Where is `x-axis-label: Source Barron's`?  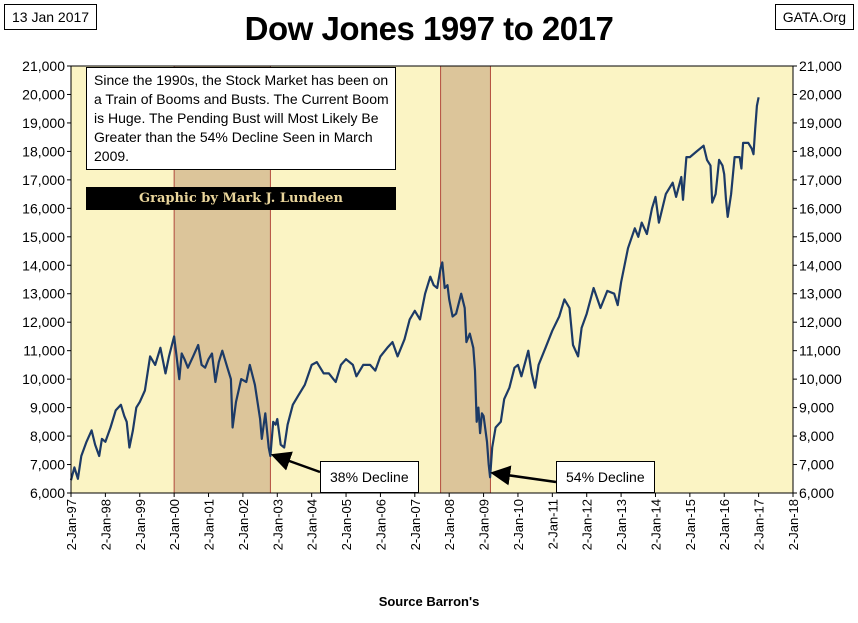
x-axis-label: Source Barron's is located at coordinates (429, 601).